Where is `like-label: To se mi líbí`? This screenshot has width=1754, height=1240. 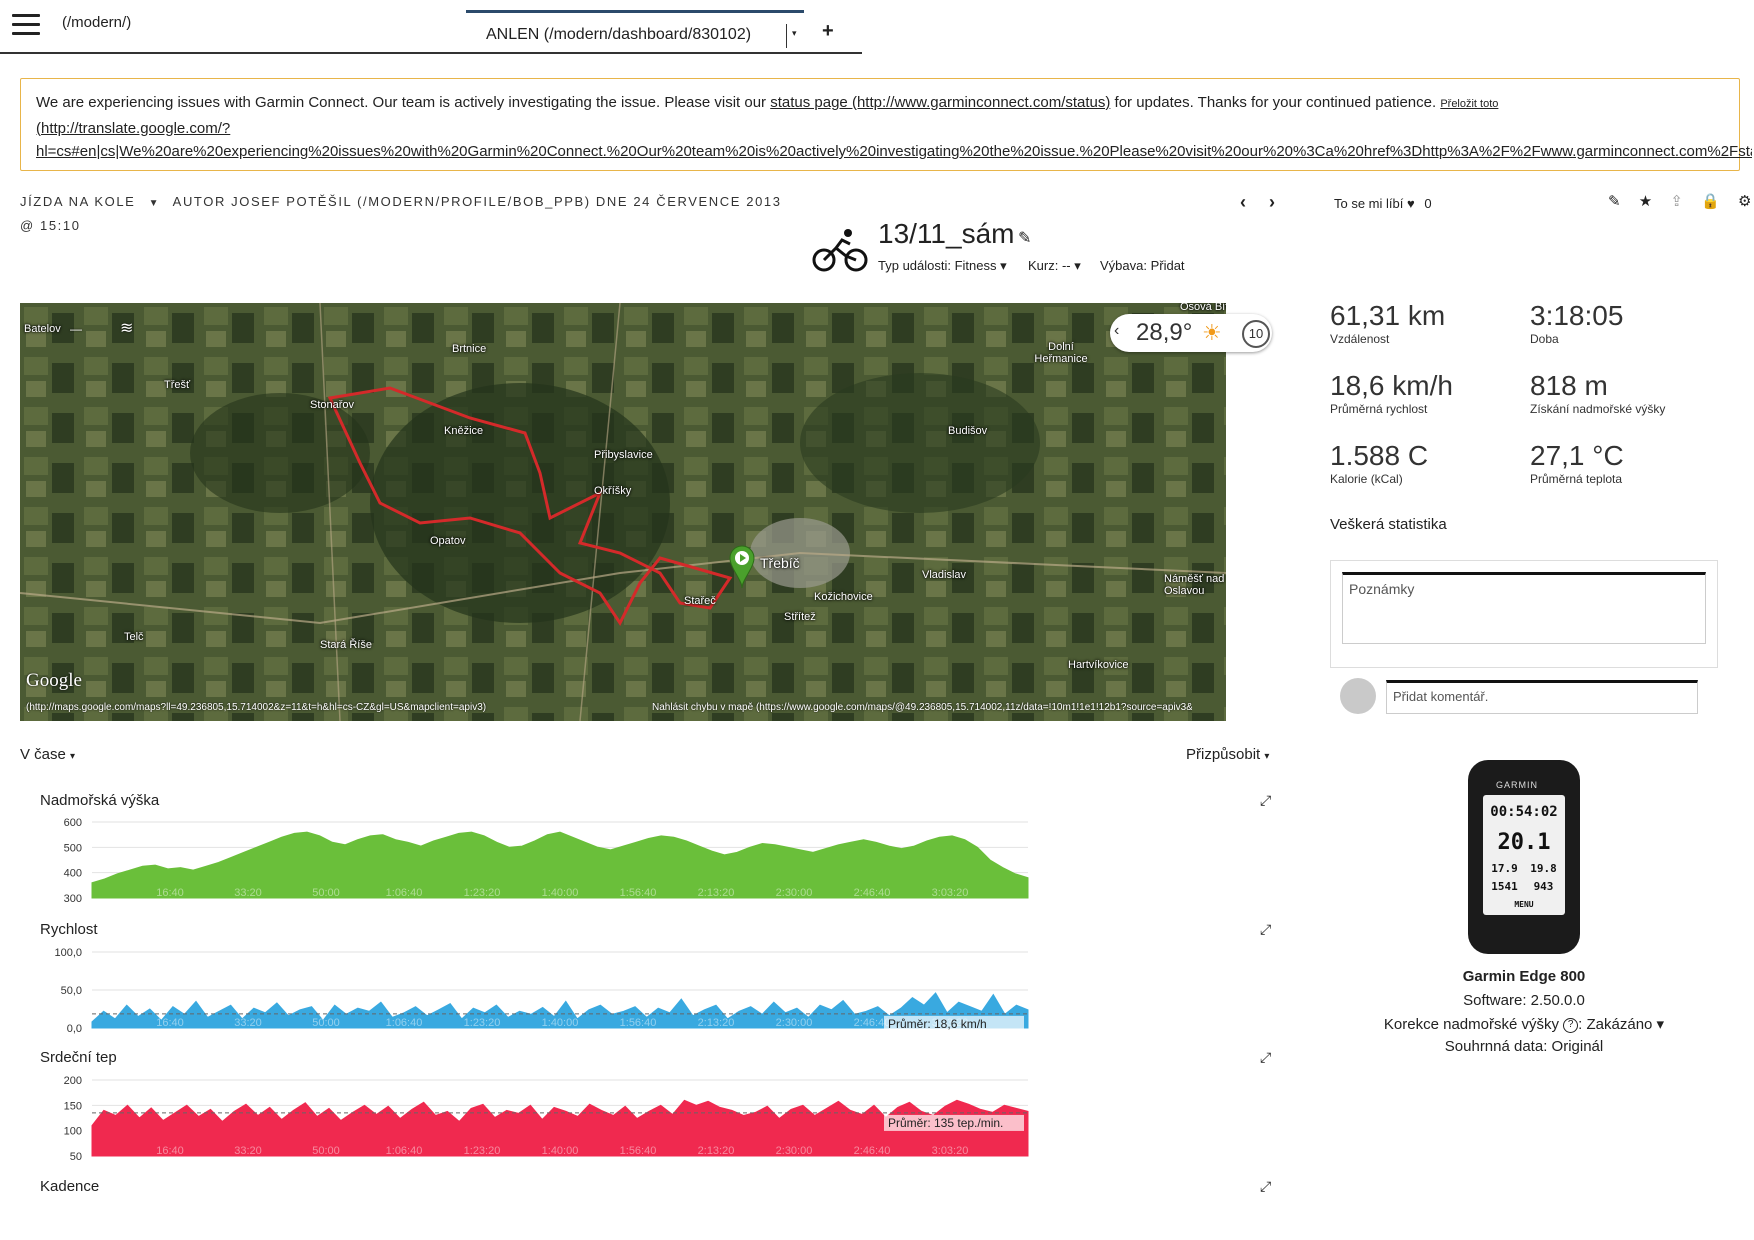
like-label: To se mi líbí is located at coordinates (1369, 203).